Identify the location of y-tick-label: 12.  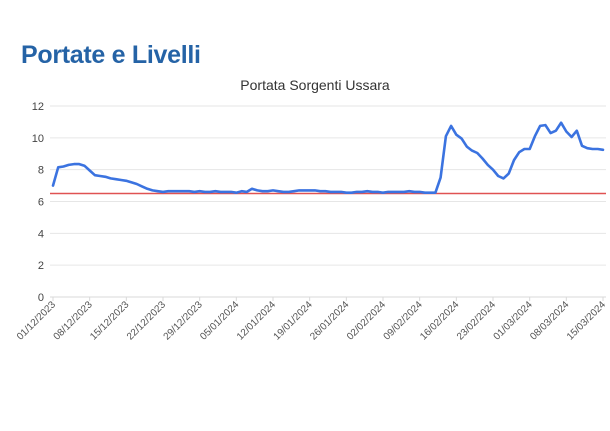
(38, 107).